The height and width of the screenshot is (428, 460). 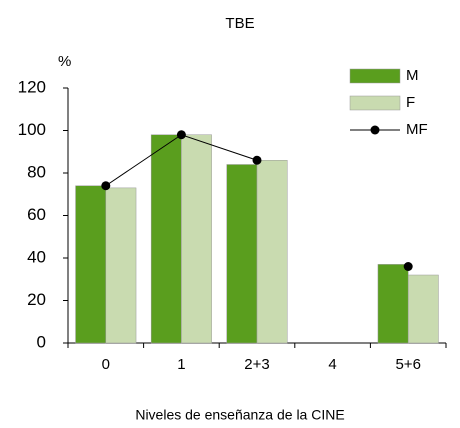 What do you see at coordinates (417, 129) in the screenshot?
I see `legend-label: MF` at bounding box center [417, 129].